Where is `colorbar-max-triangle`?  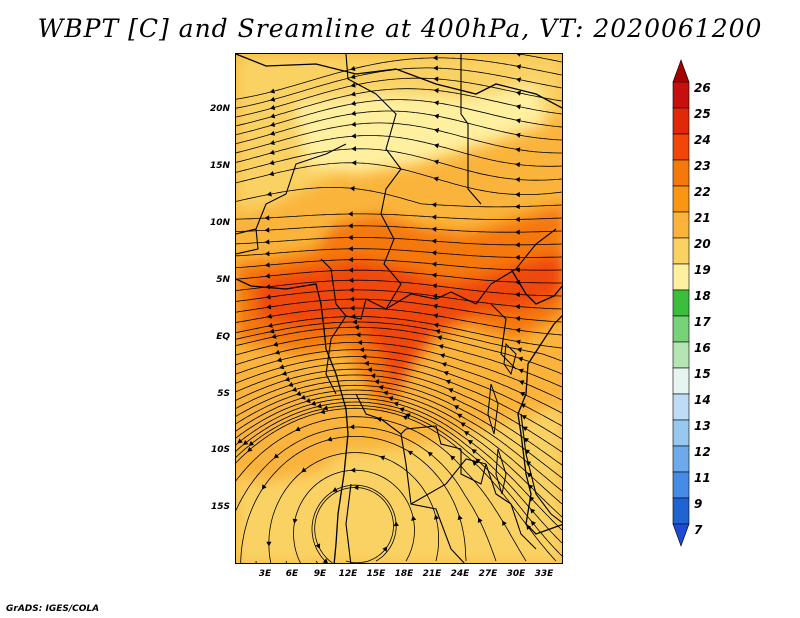
colorbar-max-triangle is located at coordinates (681, 71).